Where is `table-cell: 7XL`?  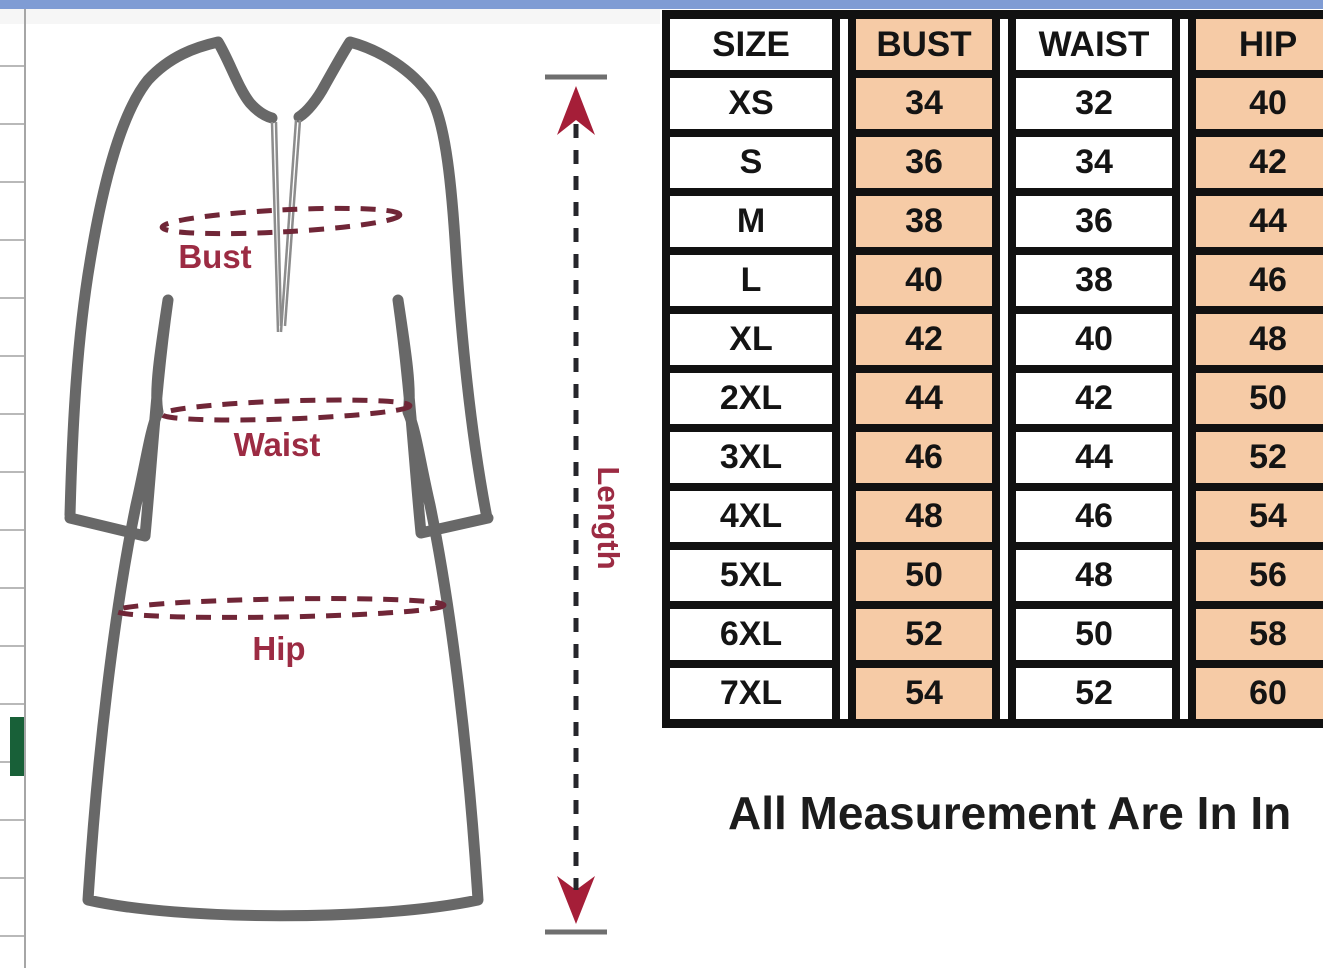
table-cell: 7XL is located at coordinates (751, 689).